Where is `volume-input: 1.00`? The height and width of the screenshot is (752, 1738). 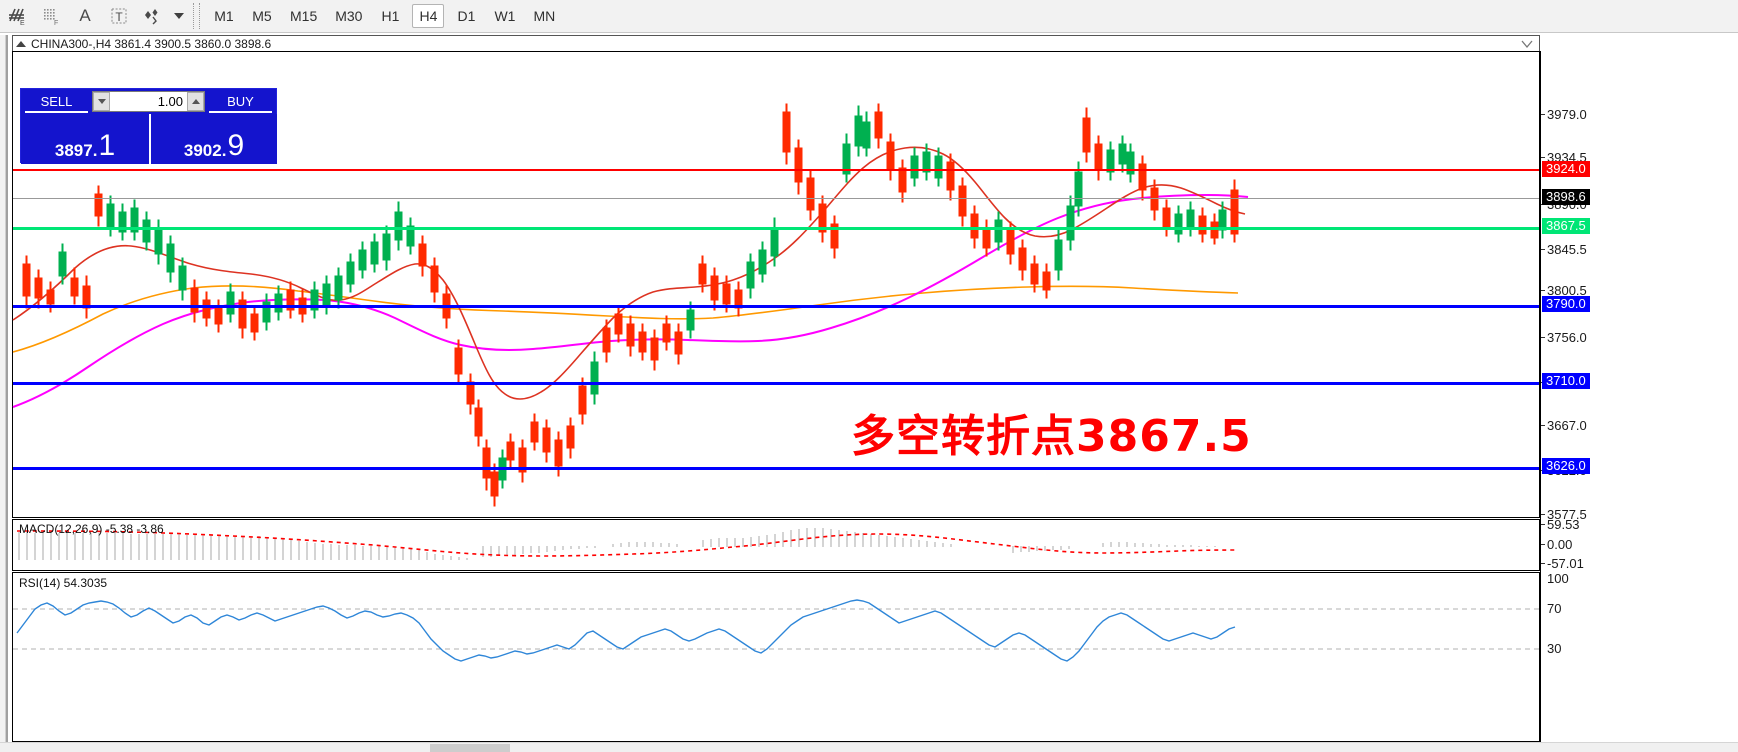
volume-input: 1.00 is located at coordinates (148, 101).